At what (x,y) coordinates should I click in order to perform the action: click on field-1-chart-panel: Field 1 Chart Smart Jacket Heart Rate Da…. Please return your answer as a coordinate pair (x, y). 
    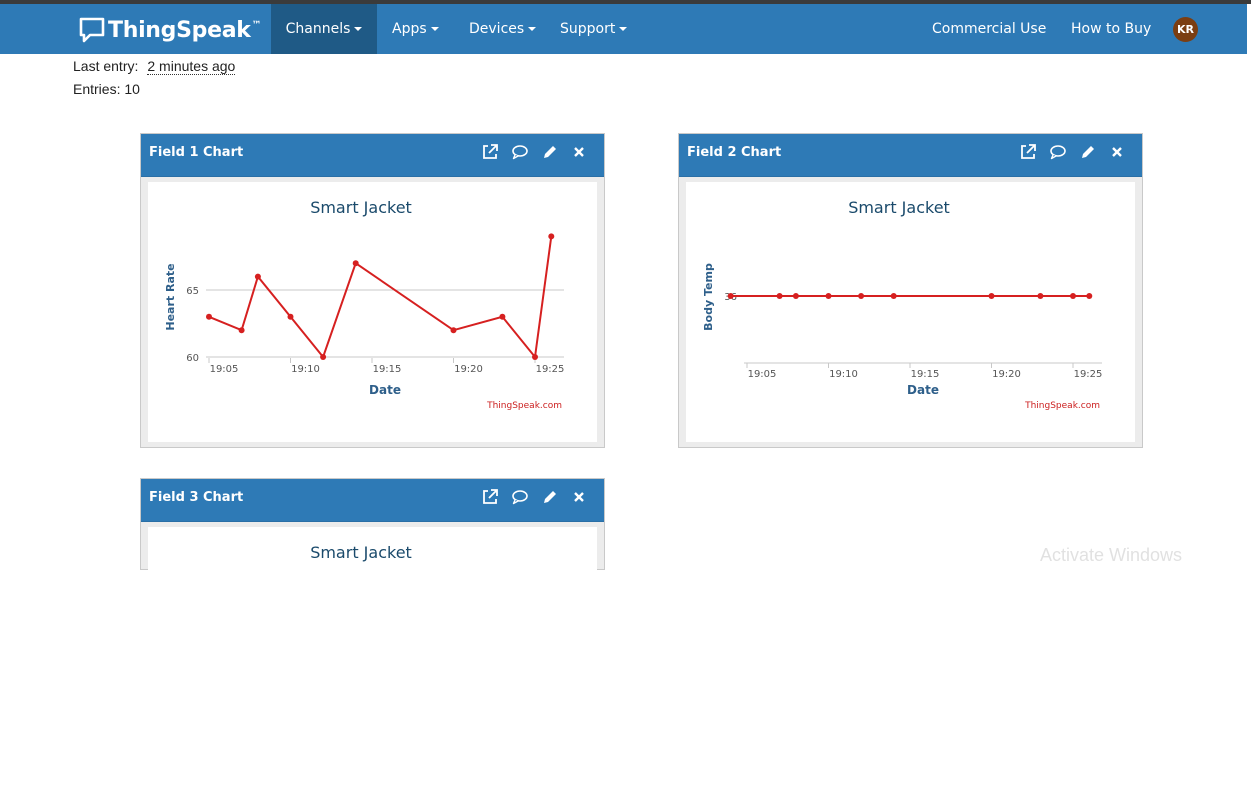
    Looking at the image, I should click on (372, 290).